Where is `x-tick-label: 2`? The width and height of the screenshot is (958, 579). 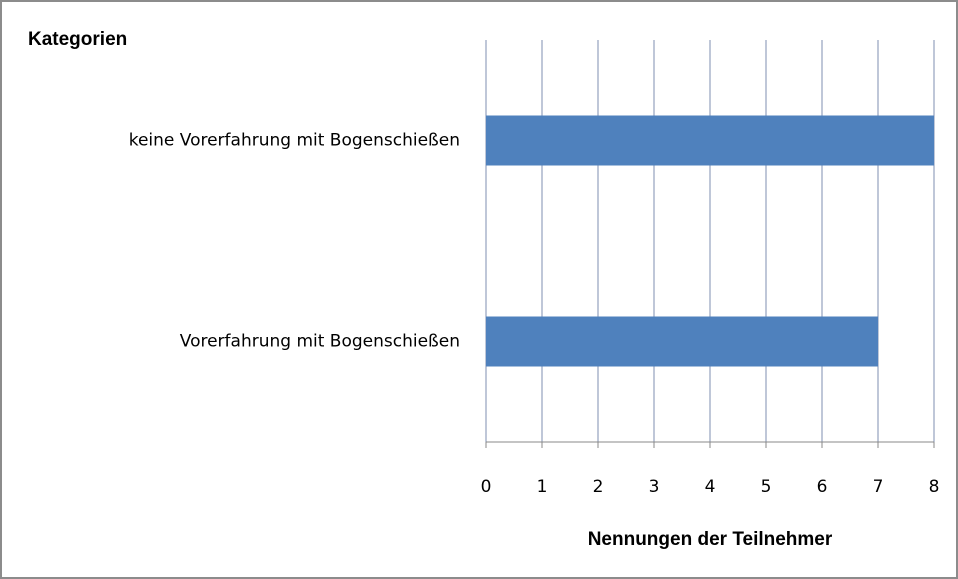 x-tick-label: 2 is located at coordinates (598, 487).